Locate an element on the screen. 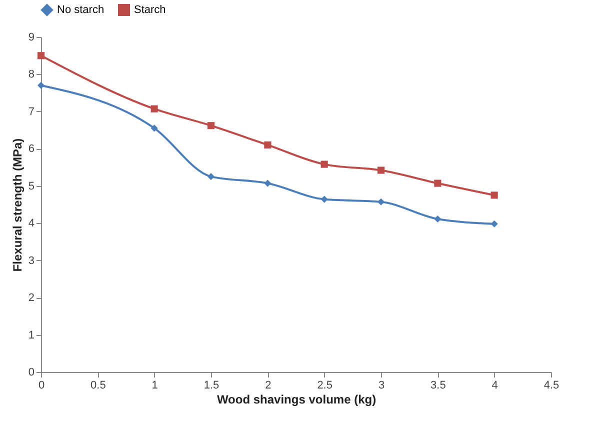  x-tick-label: 3.5 is located at coordinates (438, 386).